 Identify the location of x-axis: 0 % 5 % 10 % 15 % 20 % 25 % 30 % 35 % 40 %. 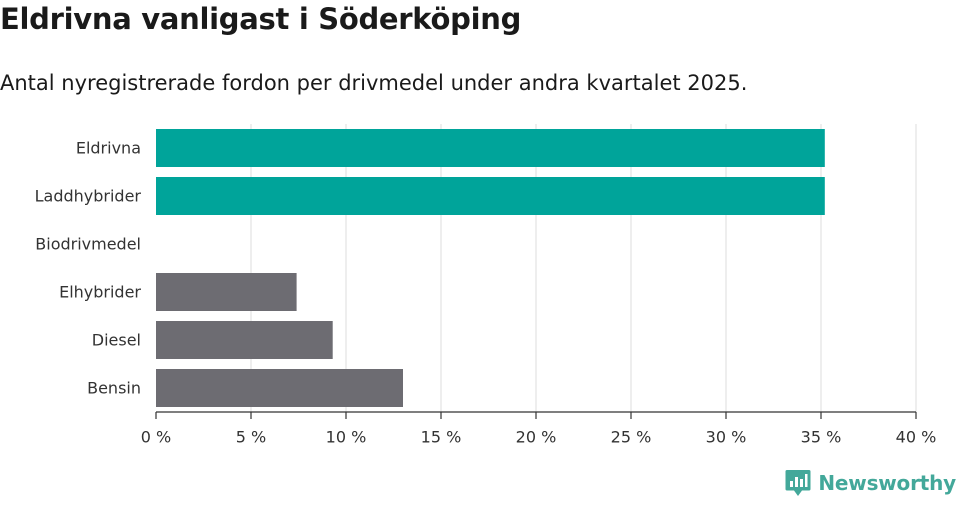
(539, 429).